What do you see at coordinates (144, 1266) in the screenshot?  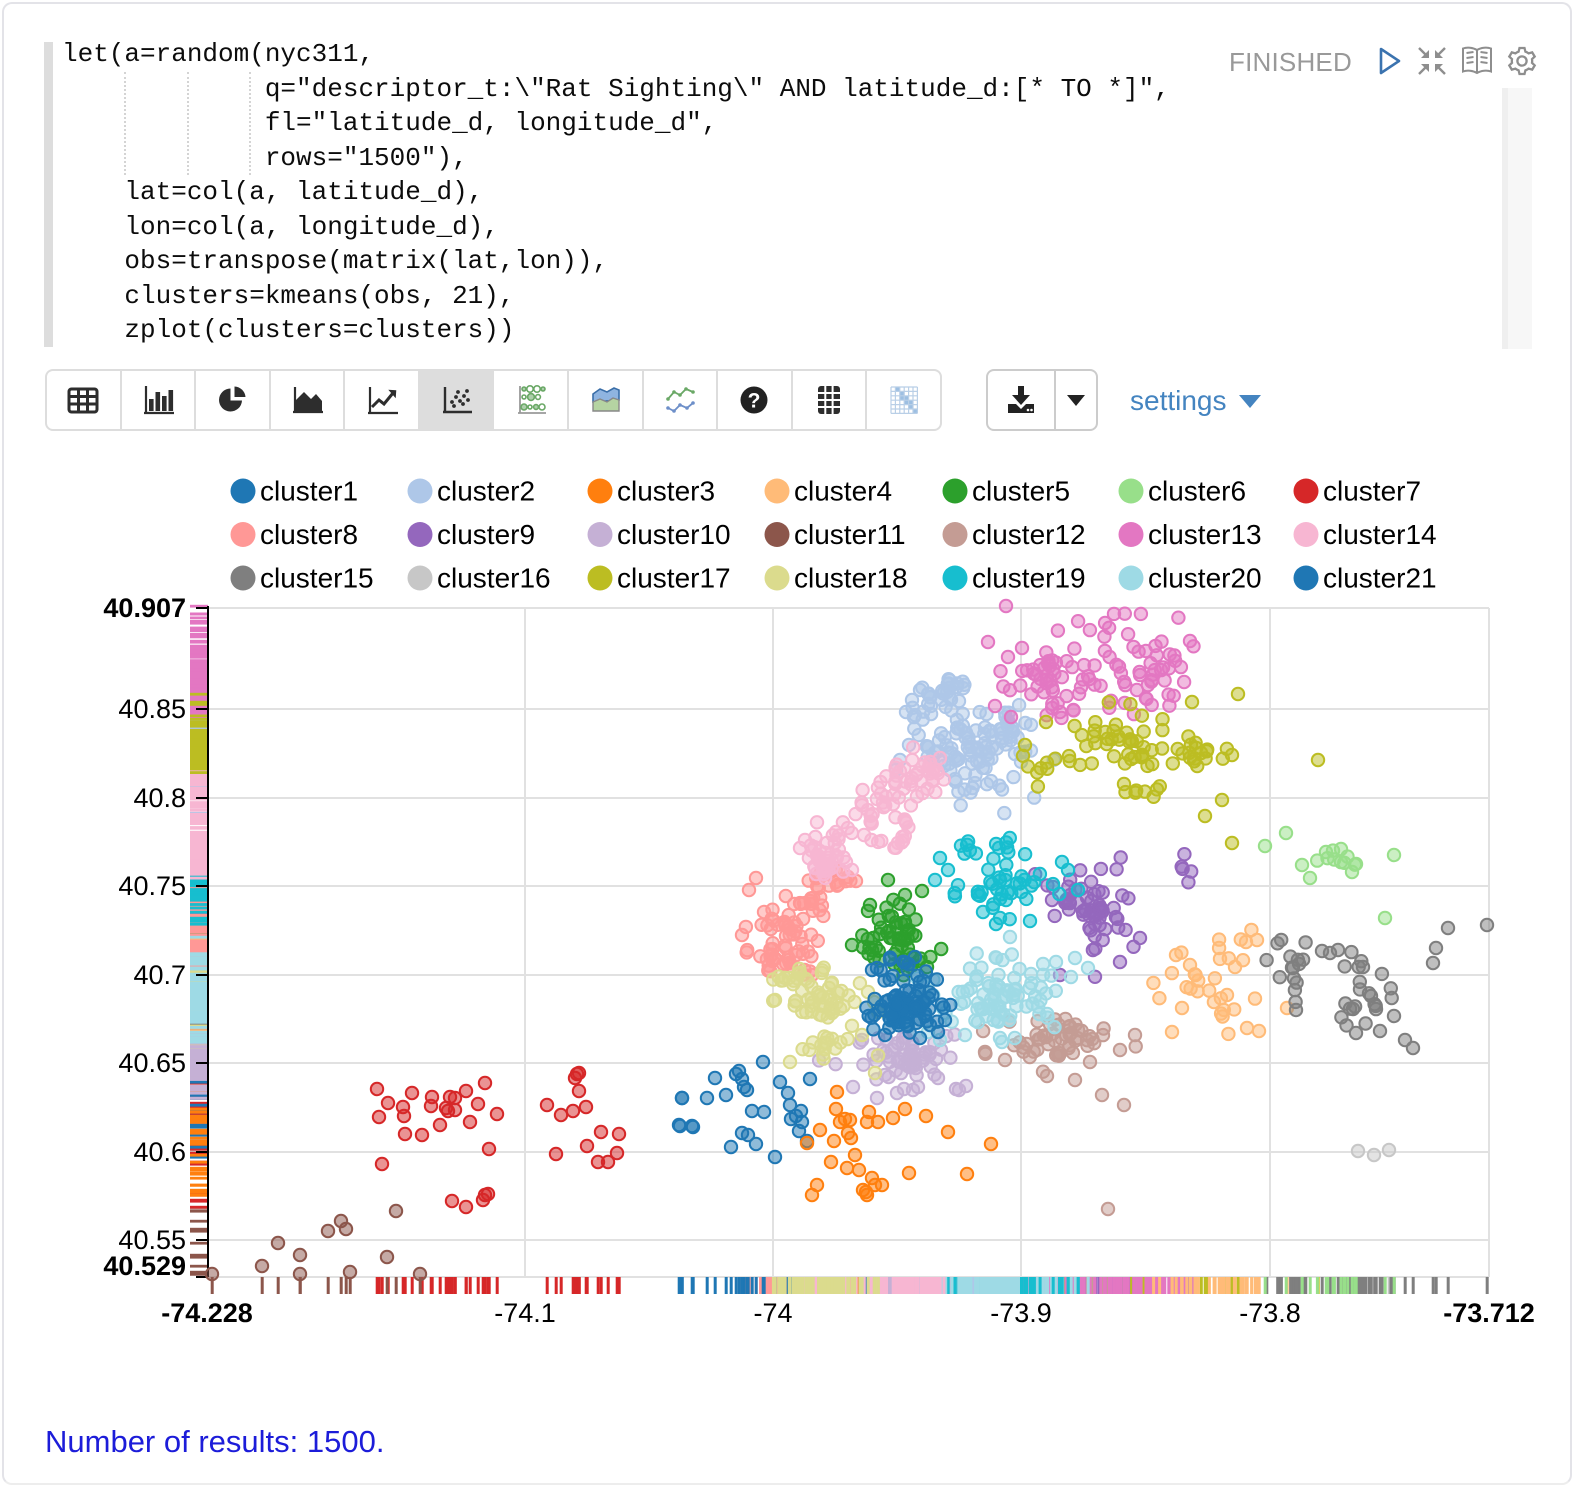 I see `svg-text: 40.529` at bounding box center [144, 1266].